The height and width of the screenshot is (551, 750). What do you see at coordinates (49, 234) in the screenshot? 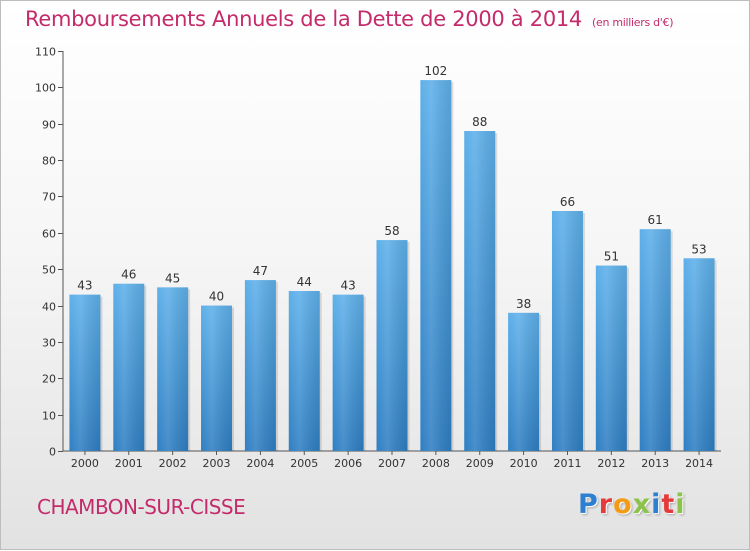
I see `y-tick-label: 60` at bounding box center [49, 234].